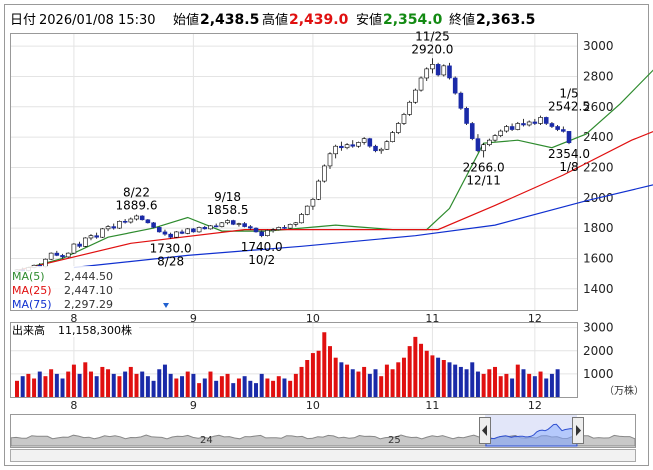 Image resolution: width=653 pixels, height=470 pixels. What do you see at coordinates (598, 228) in the screenshot?
I see `price-y-tick-label: 1800` at bounding box center [598, 228].